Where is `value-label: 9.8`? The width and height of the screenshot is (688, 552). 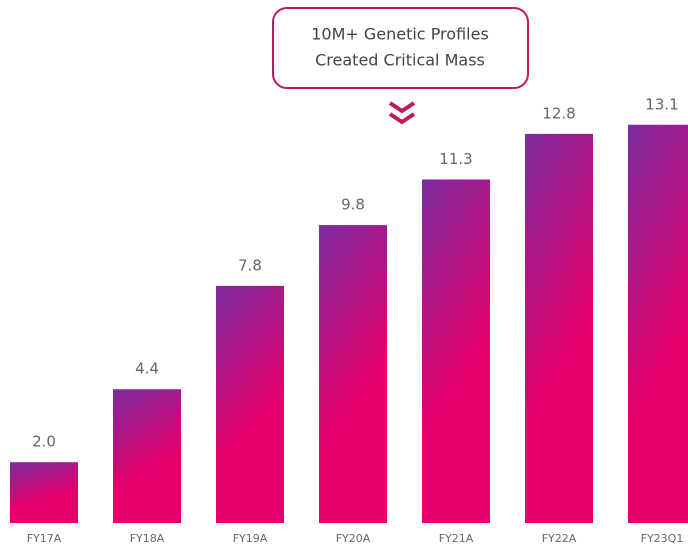
value-label: 9.8 is located at coordinates (353, 205).